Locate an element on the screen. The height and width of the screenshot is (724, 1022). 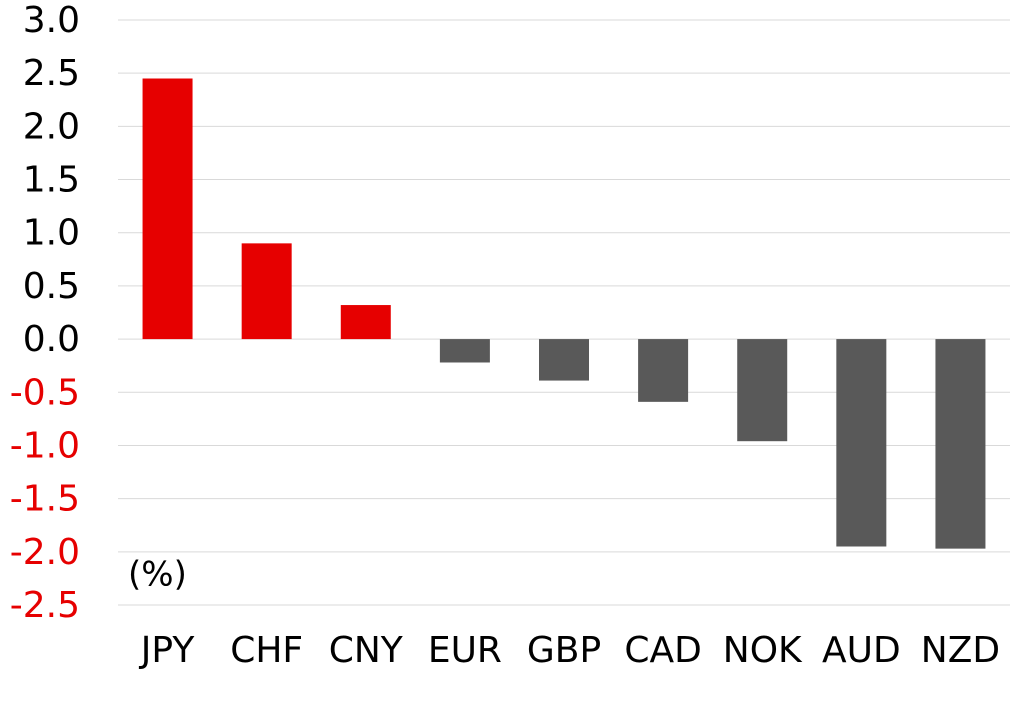
y-tick-label: -1.5 is located at coordinates (45, 499).